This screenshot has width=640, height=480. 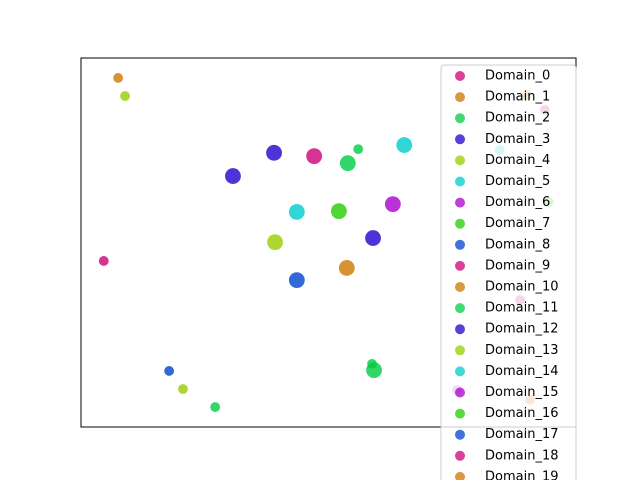 I want to click on legend-label: Domain_15, so click(x=522, y=392).